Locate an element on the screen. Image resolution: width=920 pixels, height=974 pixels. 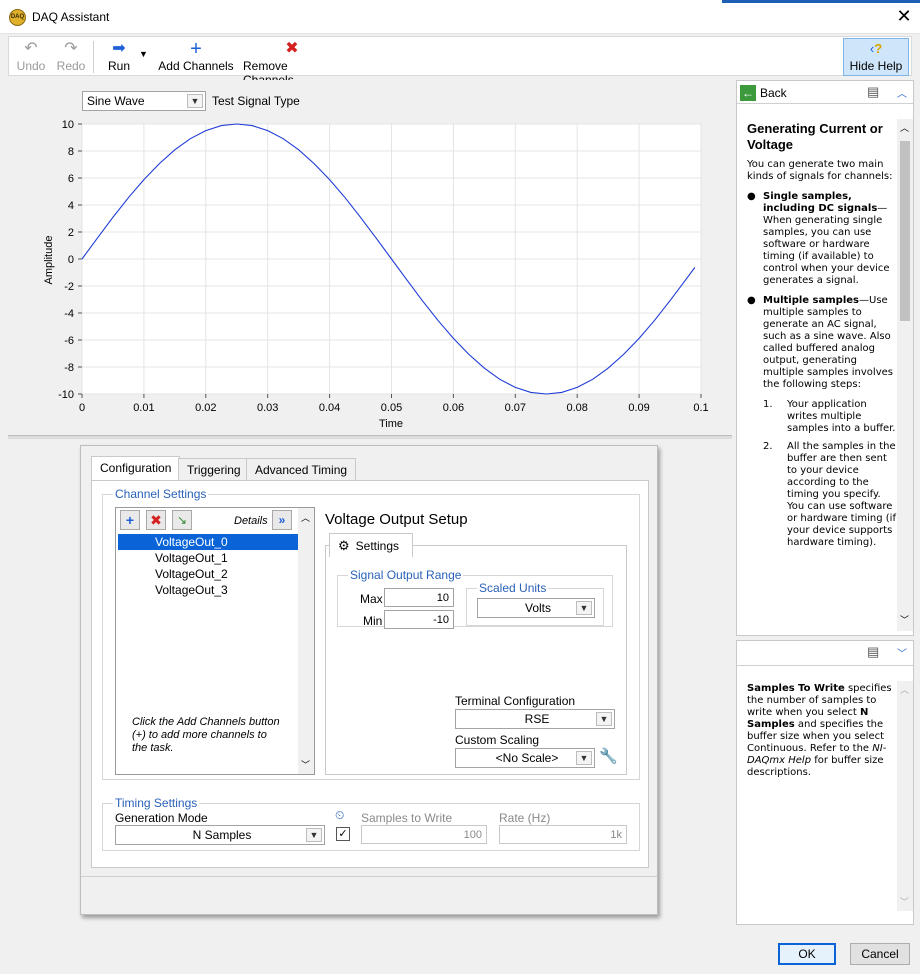
details-label: Details is located at coordinates (251, 521).